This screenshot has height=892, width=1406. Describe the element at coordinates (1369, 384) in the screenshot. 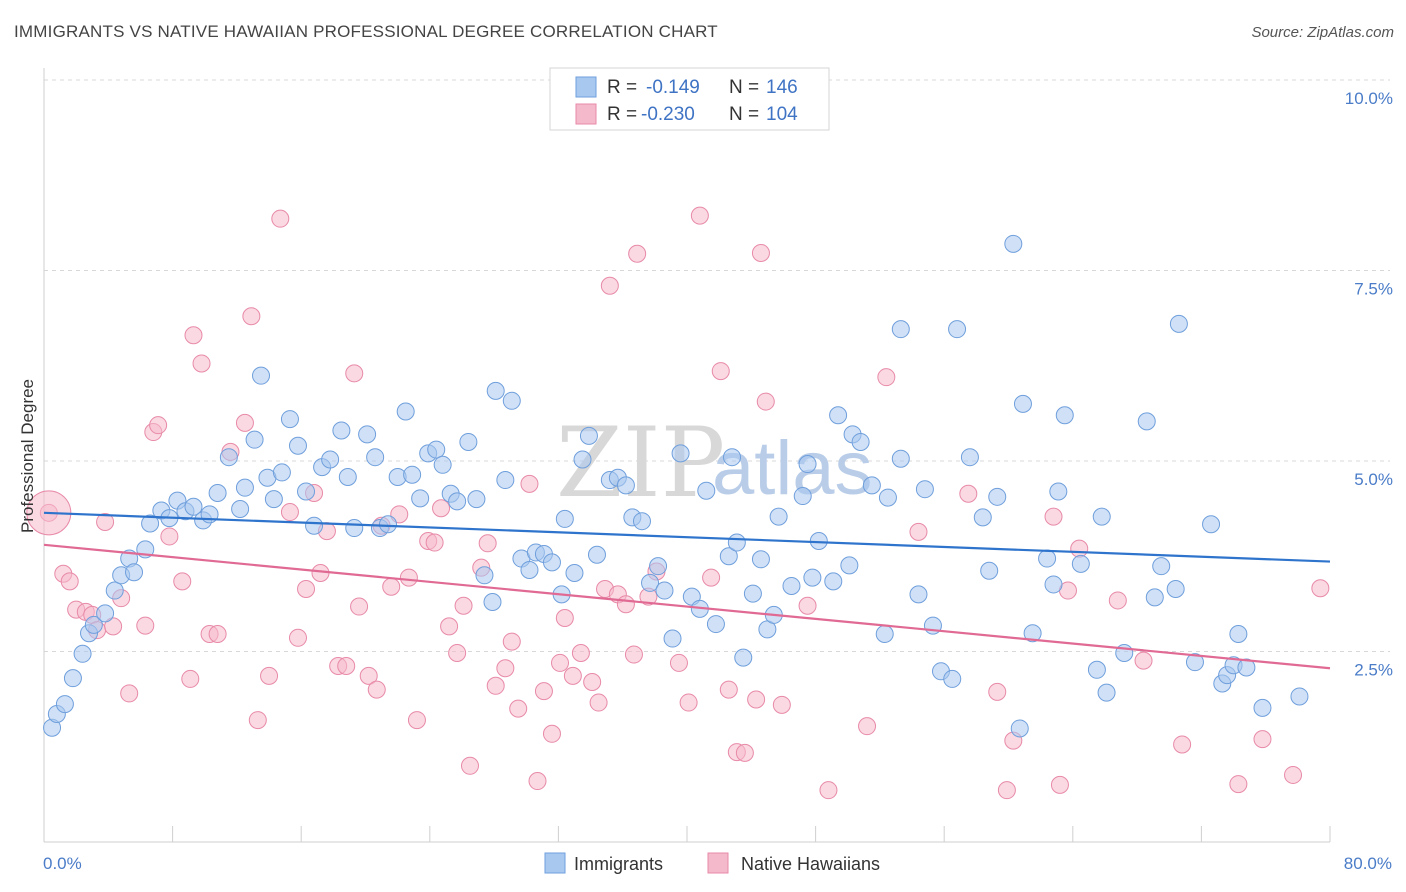

I see `y-tick-labels: 2.5% 5.0% 7.5% 10.0%` at that location.